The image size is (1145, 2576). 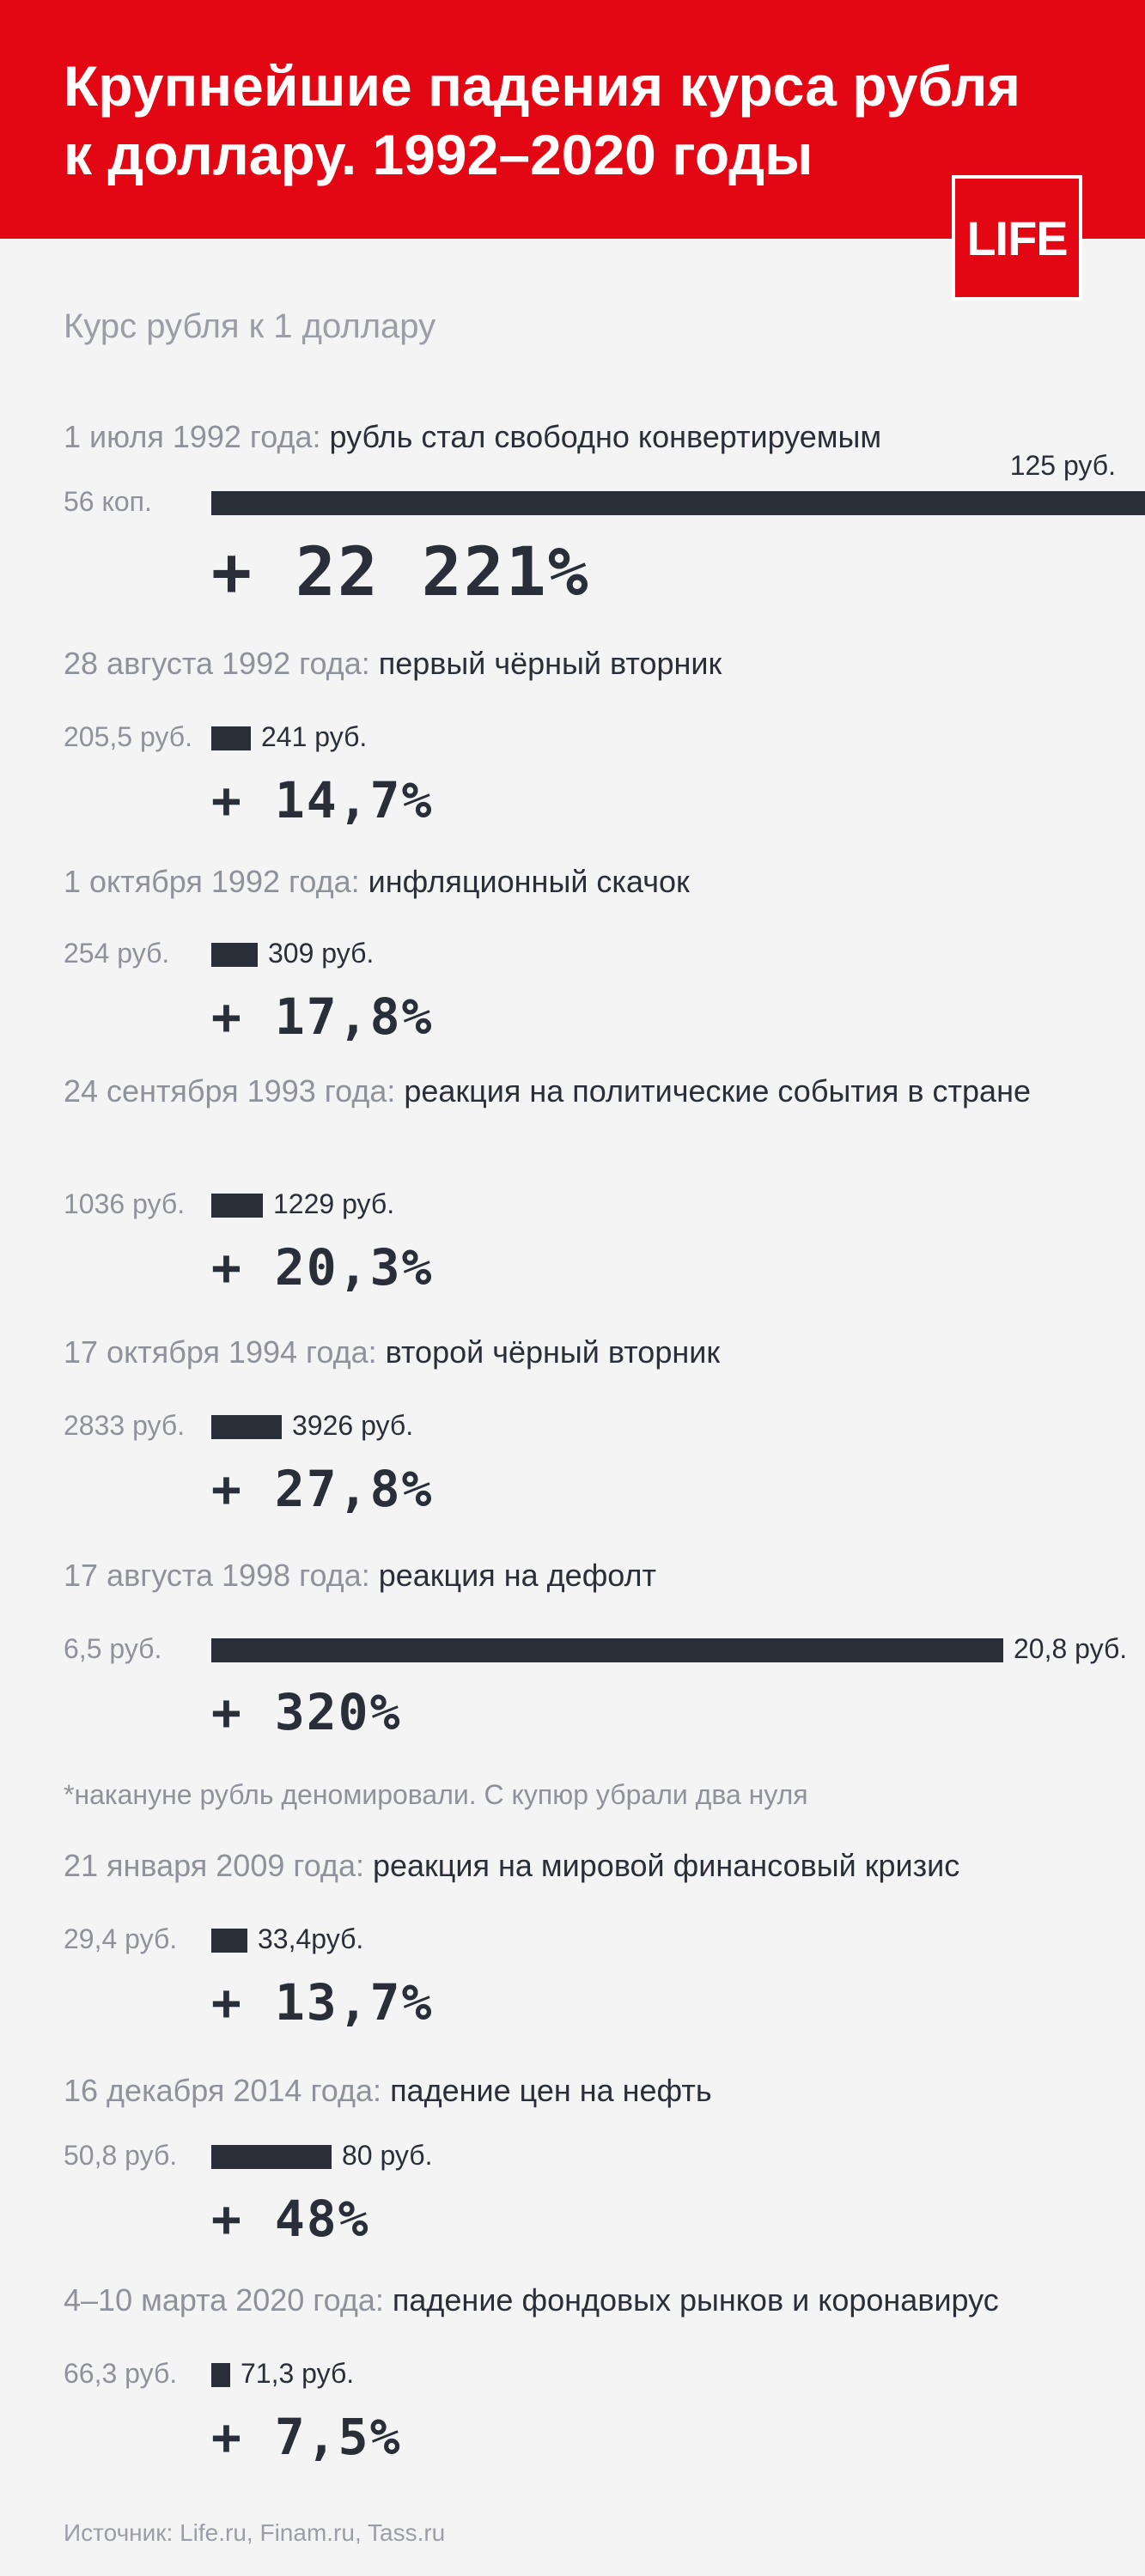 I want to click on event-date: 16 декабря 2014 года:, so click(x=223, y=2090).